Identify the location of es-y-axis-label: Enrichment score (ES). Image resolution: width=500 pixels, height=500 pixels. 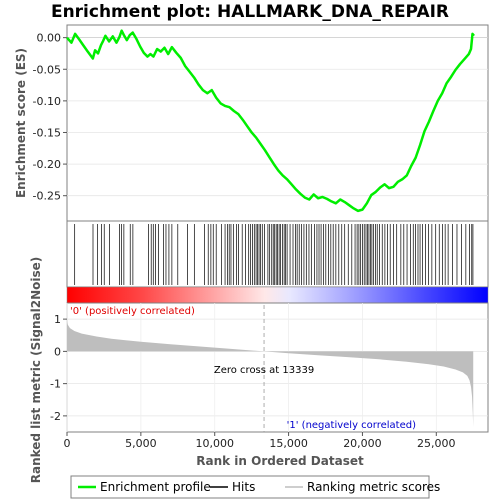
(21, 123).